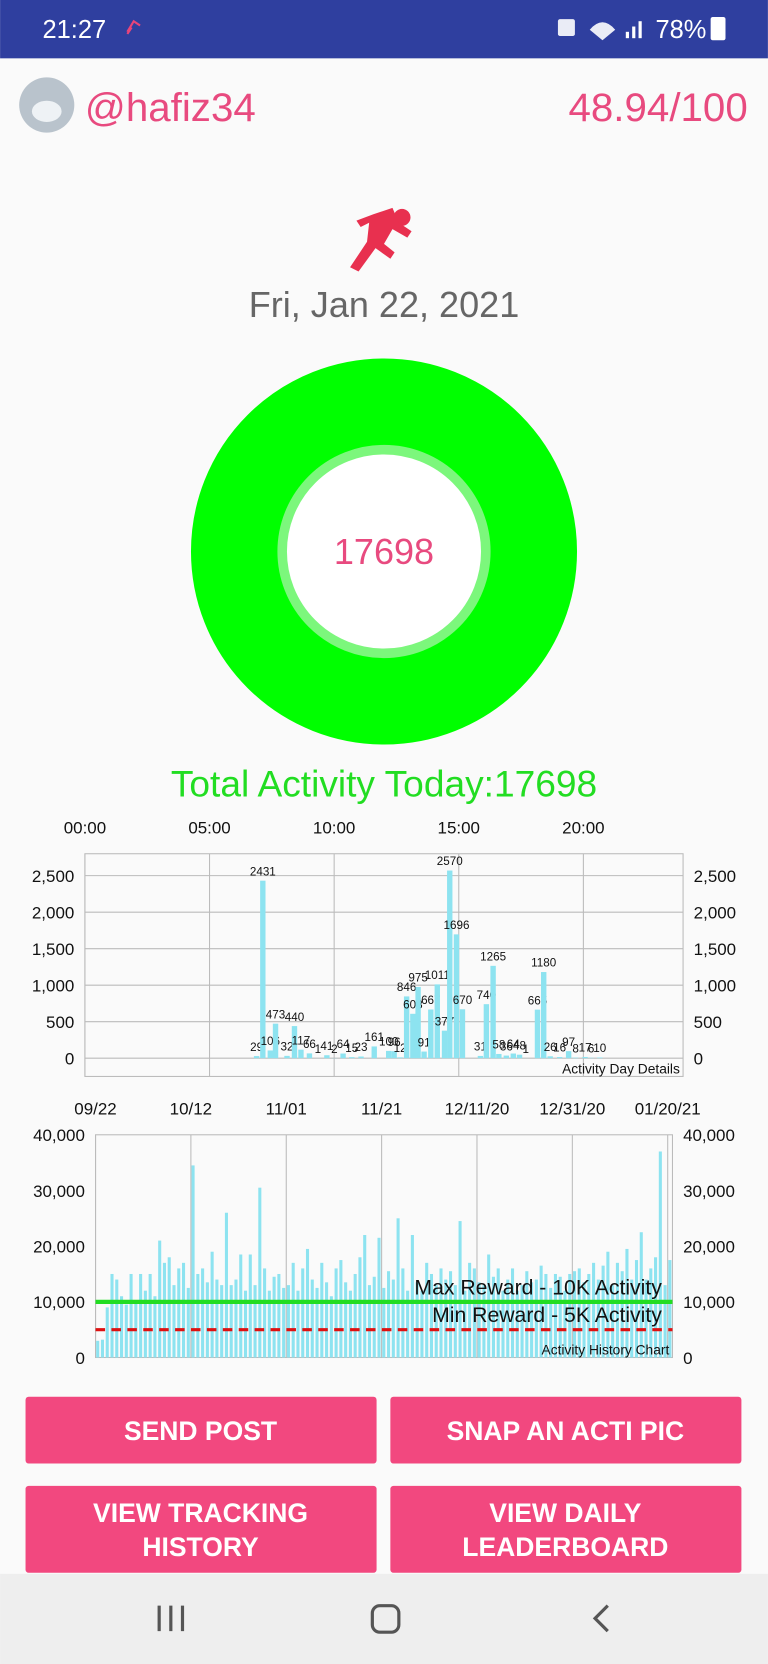 This screenshot has height=1664, width=768. What do you see at coordinates (687, 1358) in the screenshot?
I see `y2-tick-label: 0` at bounding box center [687, 1358].